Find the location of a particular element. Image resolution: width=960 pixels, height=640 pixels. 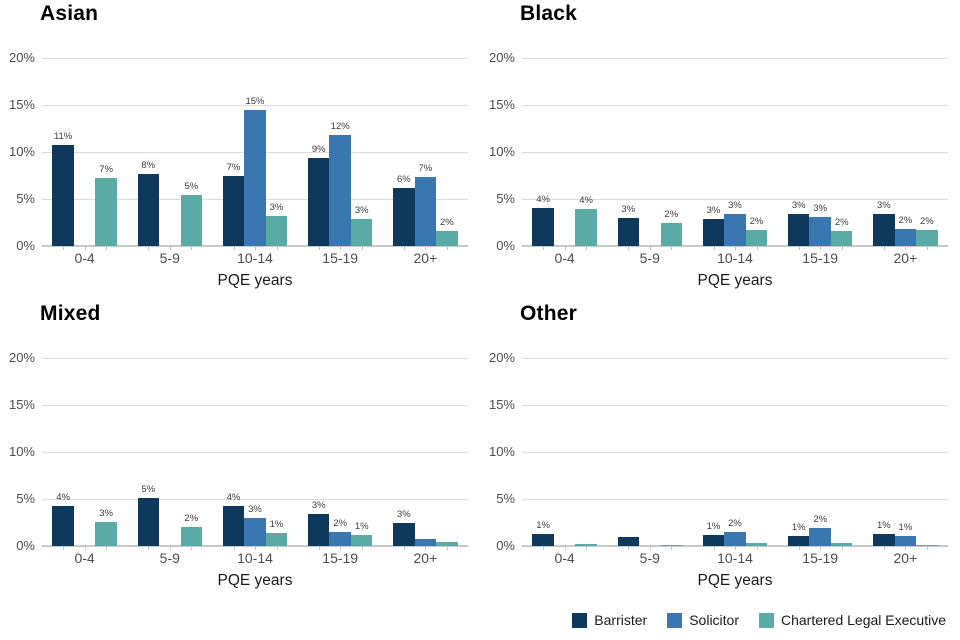

y-tick-label: 5% is located at coordinates (25, 198).